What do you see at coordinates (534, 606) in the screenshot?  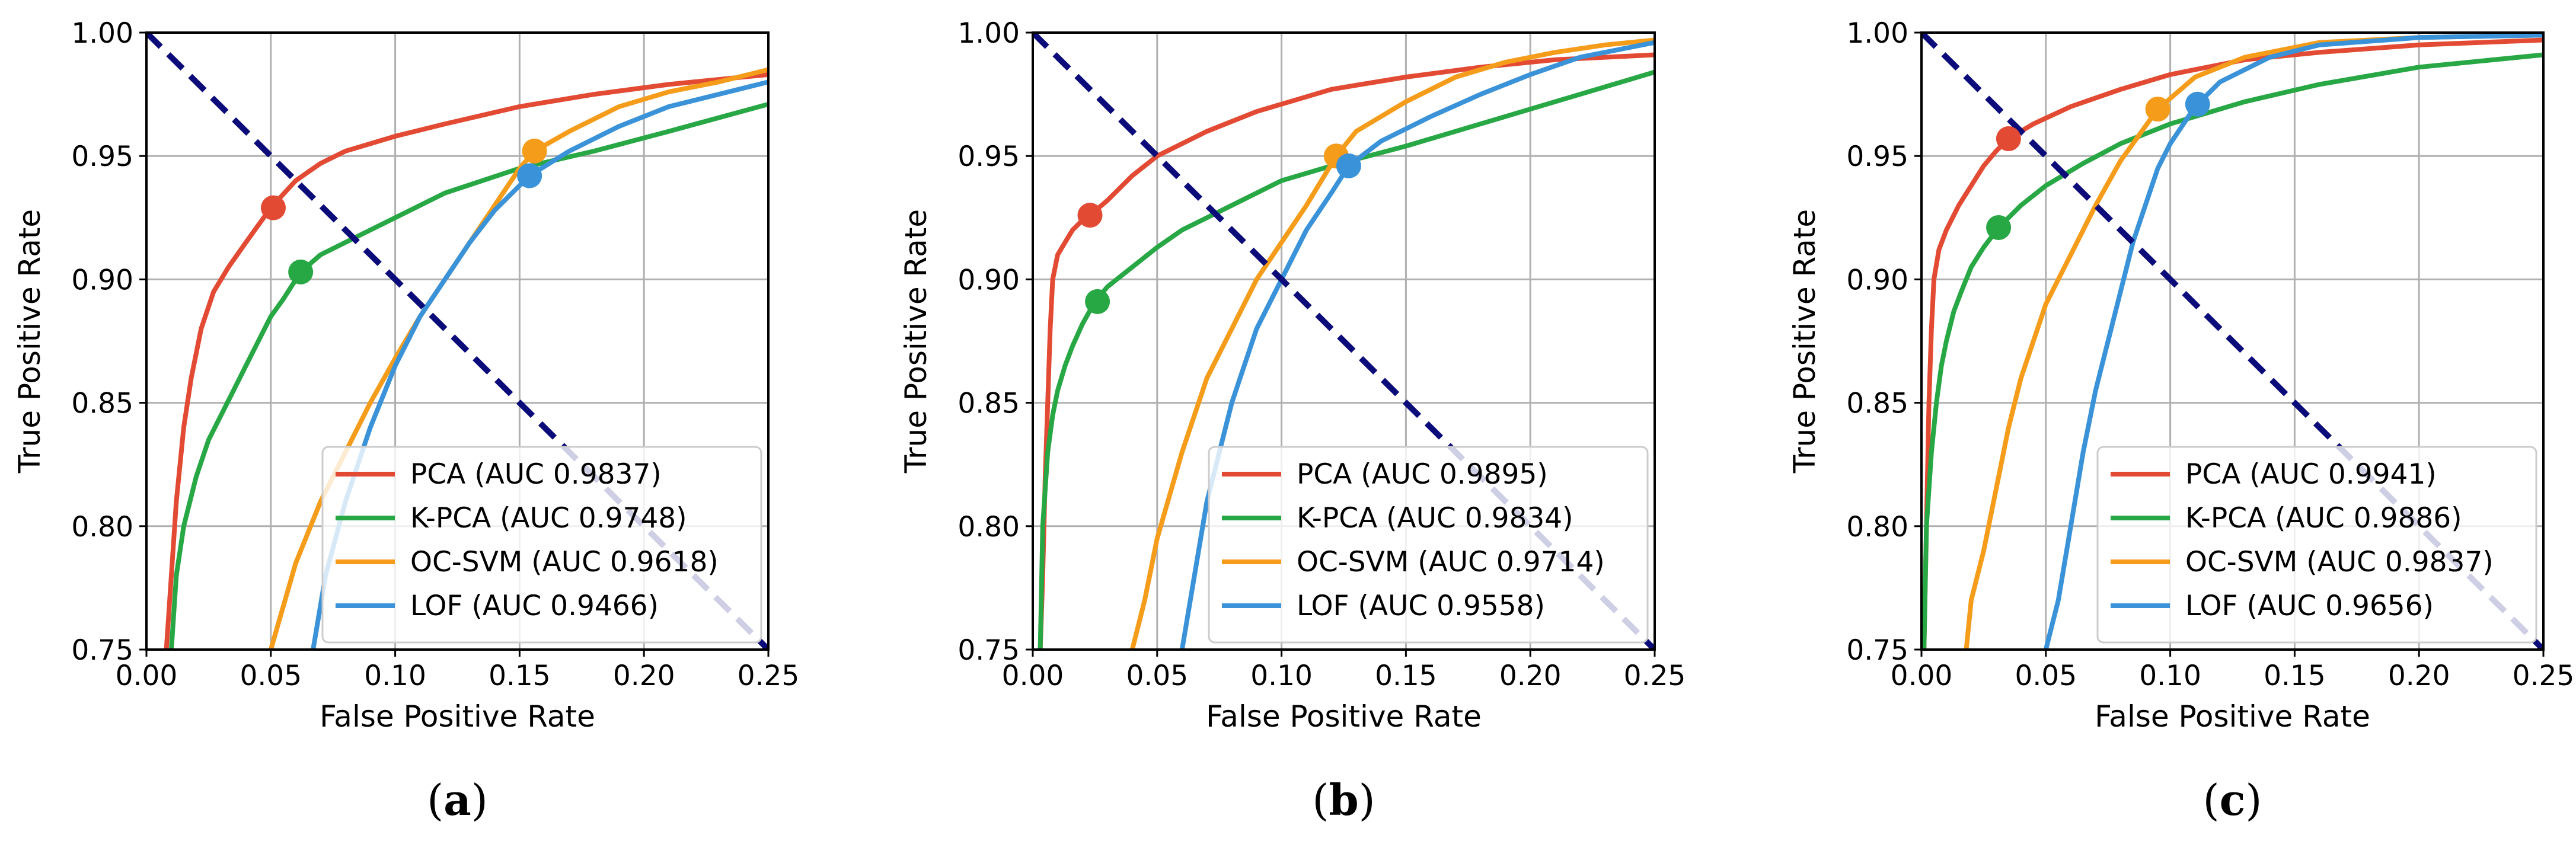 I see `legend-label-lof: LOF (AUC 0.9466)` at bounding box center [534, 606].